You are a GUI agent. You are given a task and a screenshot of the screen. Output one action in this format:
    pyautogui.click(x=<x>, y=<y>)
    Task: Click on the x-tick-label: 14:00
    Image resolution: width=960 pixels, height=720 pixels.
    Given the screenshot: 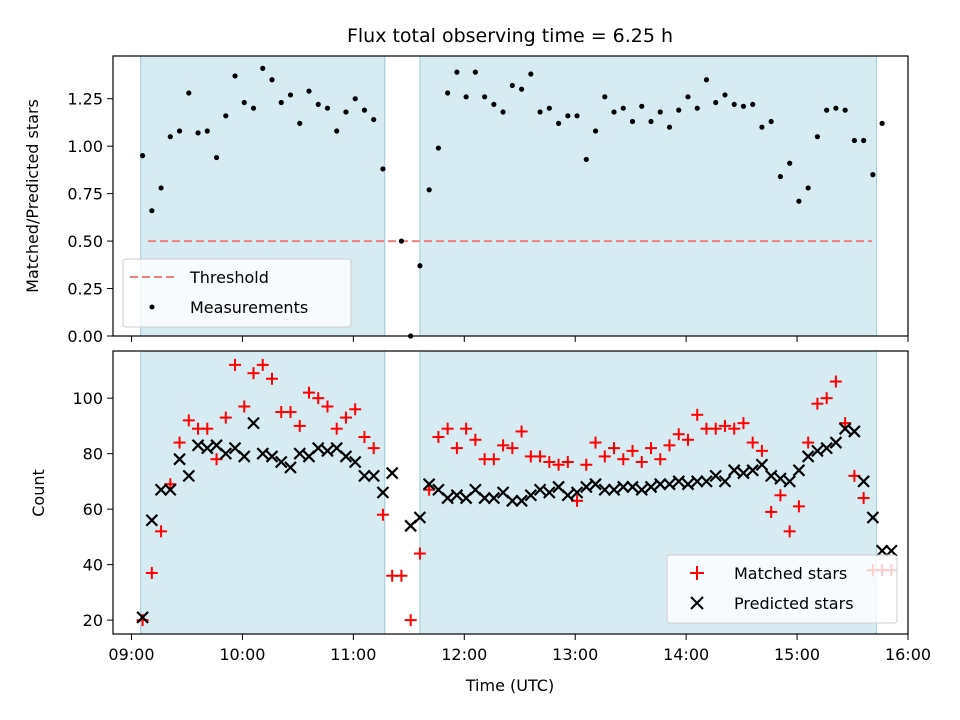 What is the action you would take?
    pyautogui.click(x=686, y=654)
    